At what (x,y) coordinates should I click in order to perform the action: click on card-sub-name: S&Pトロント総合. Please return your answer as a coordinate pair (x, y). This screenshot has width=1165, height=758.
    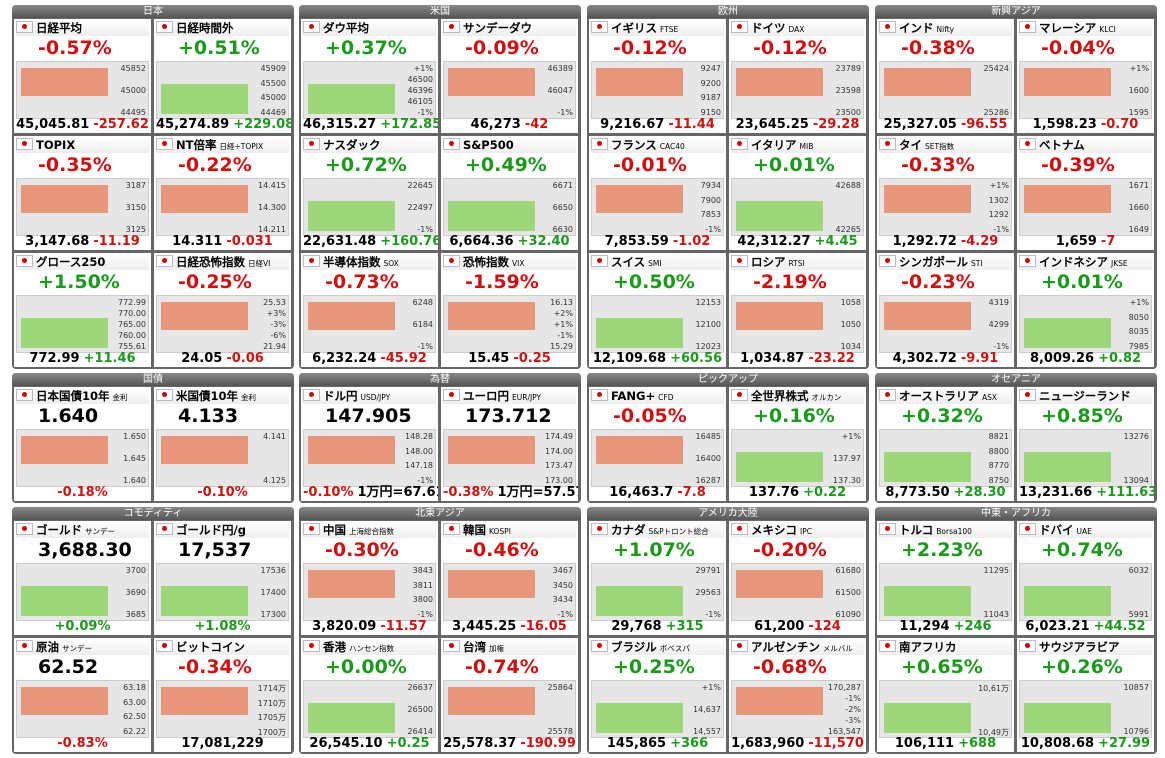
    Looking at the image, I should click on (678, 531).